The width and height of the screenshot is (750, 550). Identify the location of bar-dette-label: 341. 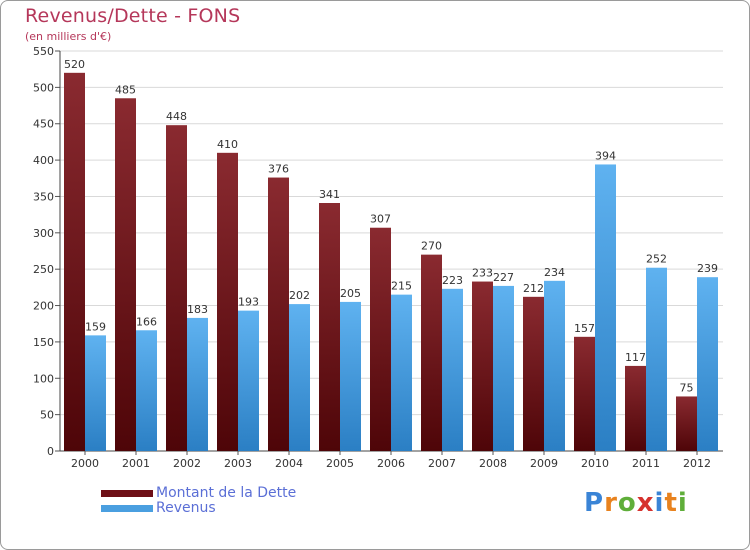
(329, 194).